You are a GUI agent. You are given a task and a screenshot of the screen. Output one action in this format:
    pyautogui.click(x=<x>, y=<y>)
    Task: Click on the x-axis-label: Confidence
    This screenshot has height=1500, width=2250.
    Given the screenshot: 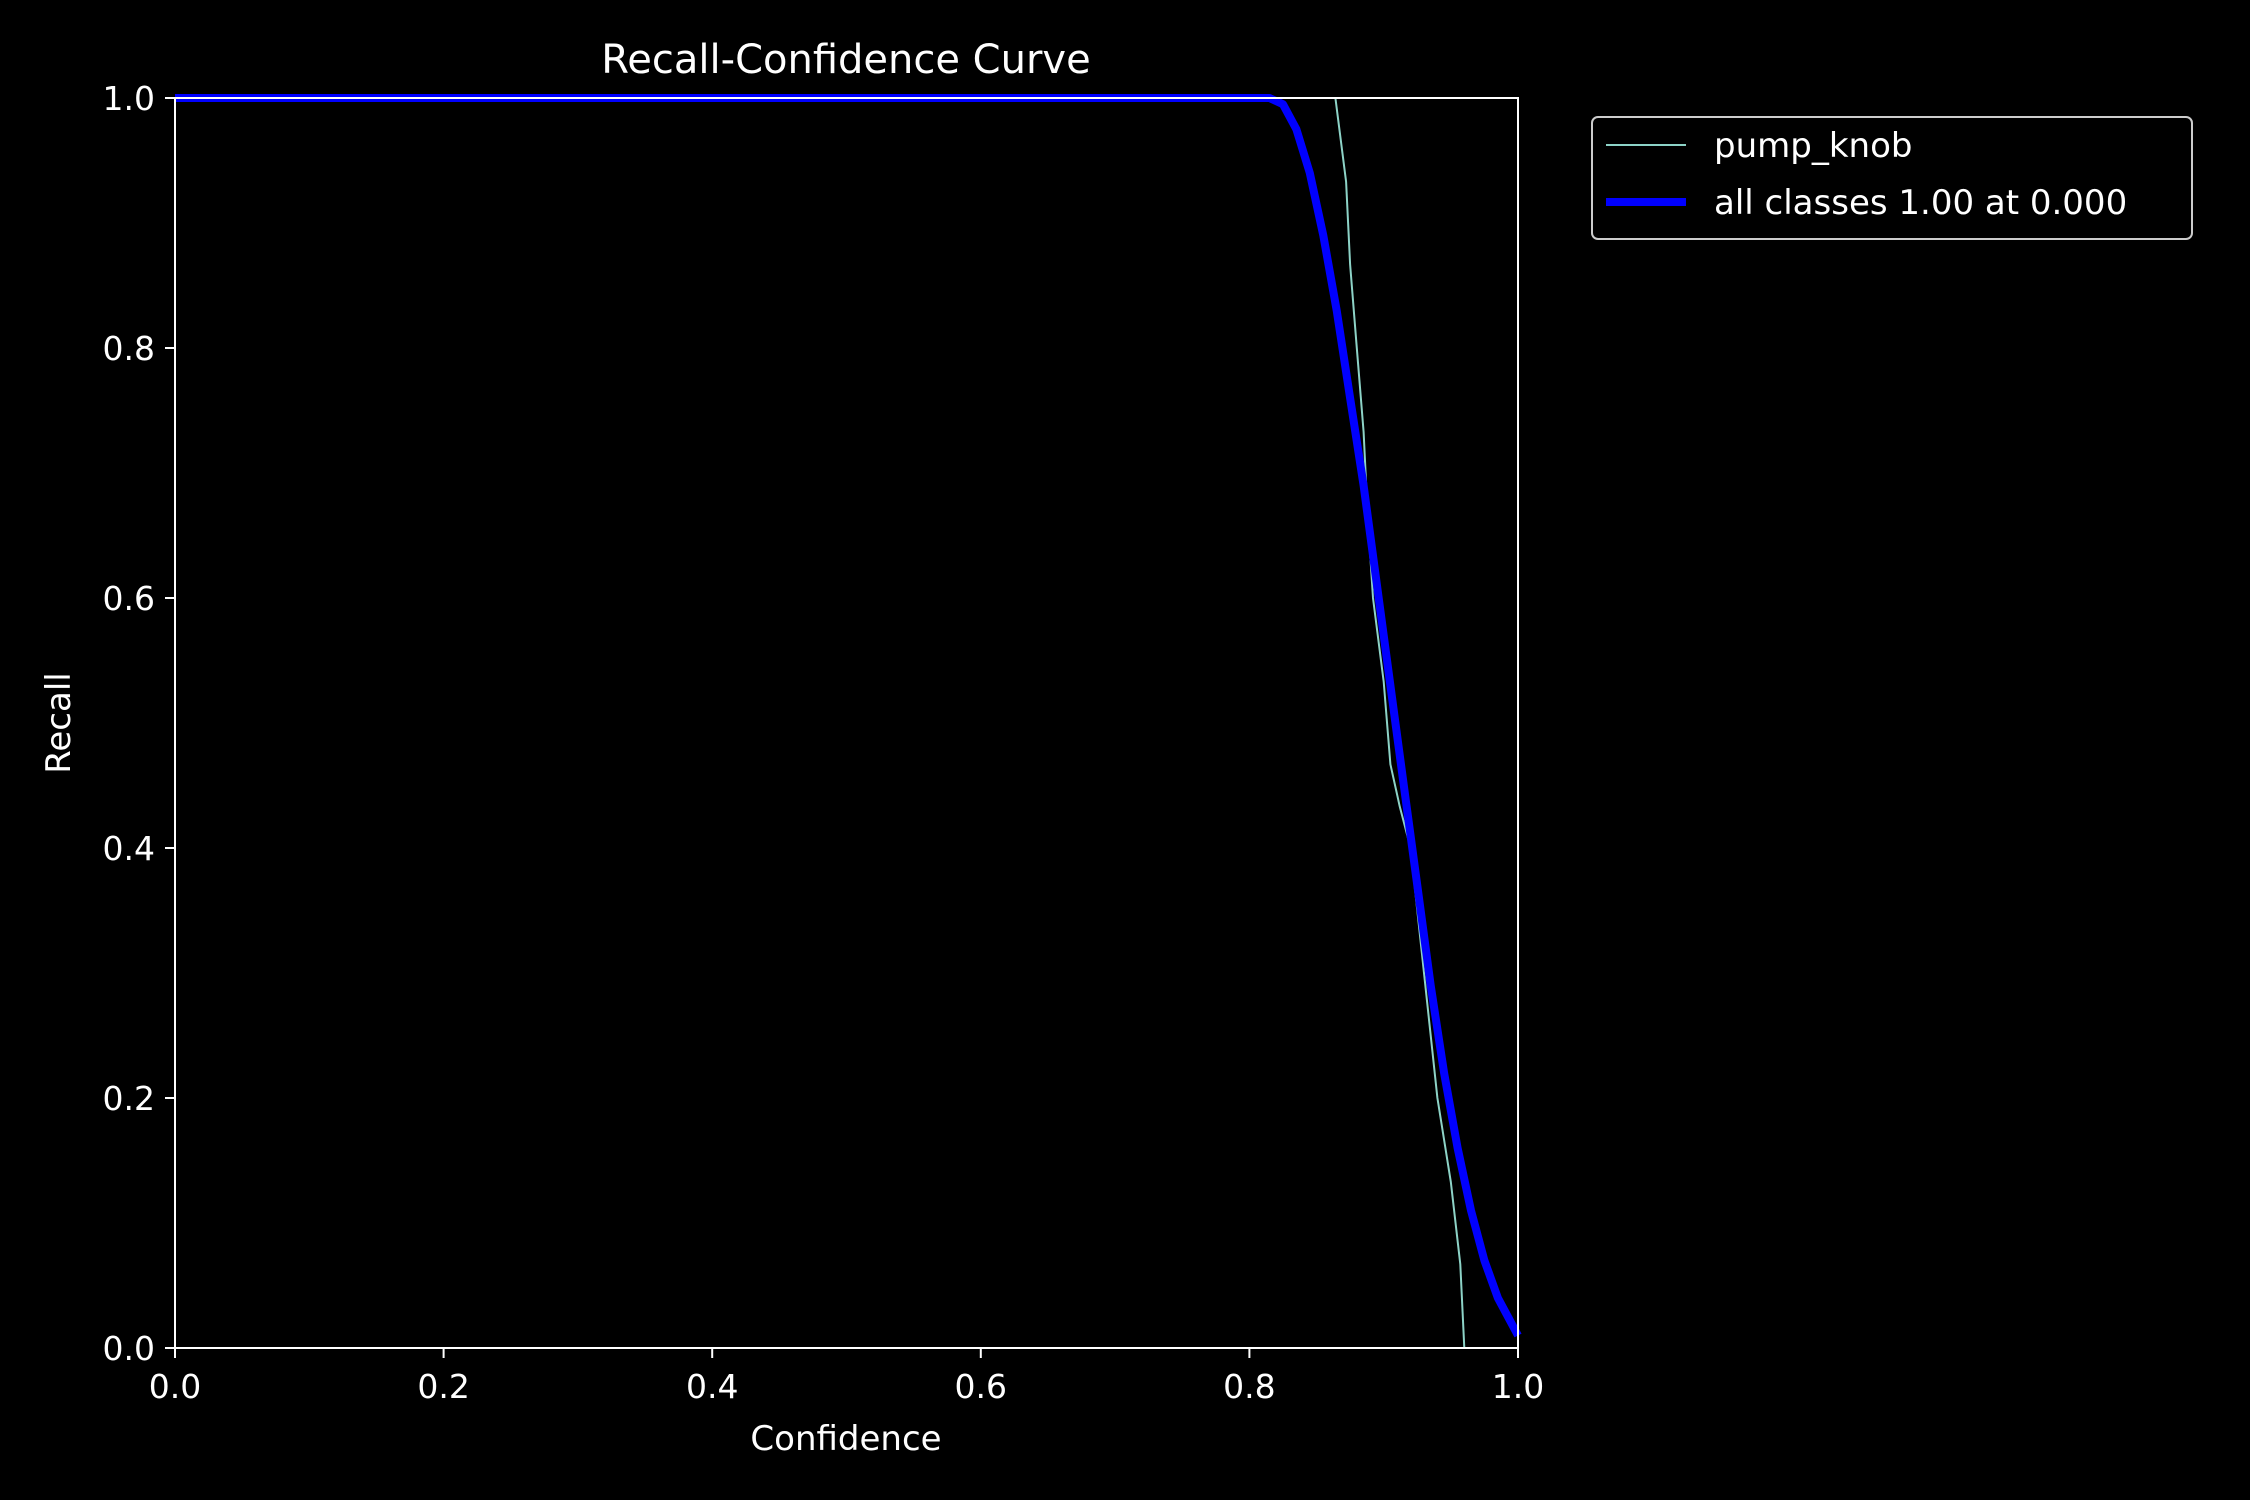 What is the action you would take?
    pyautogui.click(x=845, y=1439)
    